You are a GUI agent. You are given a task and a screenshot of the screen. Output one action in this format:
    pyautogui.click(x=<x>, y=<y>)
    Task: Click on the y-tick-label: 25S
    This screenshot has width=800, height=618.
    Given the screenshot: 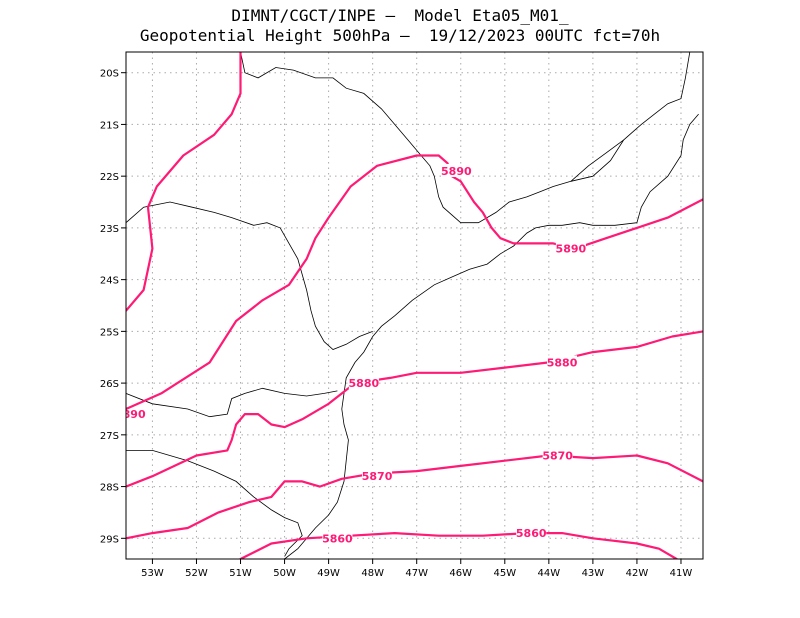 What is the action you would take?
    pyautogui.click(x=109, y=332)
    